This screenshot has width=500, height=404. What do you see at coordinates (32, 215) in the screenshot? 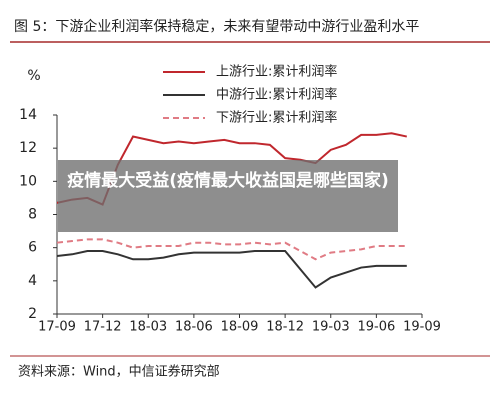
I see `y-tick-label: 8` at bounding box center [32, 215].